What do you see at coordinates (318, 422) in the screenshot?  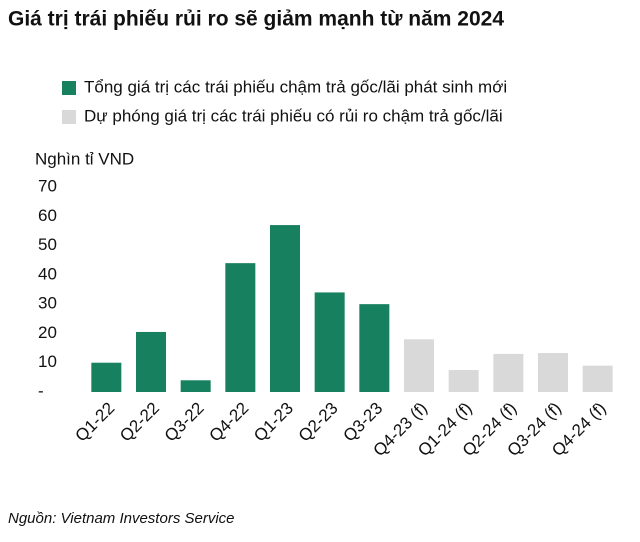 I see `x-tick-label: Q2-23` at bounding box center [318, 422].